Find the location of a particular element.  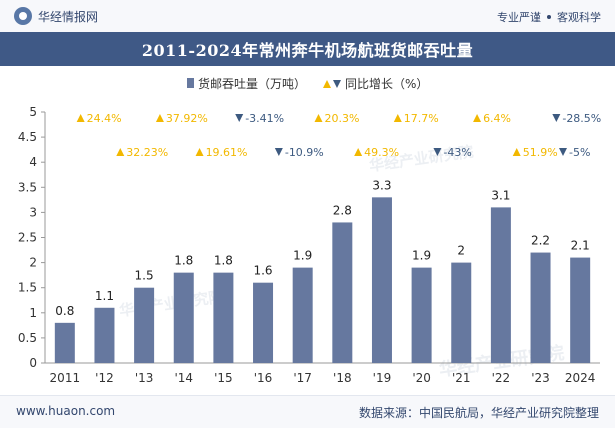

growth-label: -43% is located at coordinates (457, 152).